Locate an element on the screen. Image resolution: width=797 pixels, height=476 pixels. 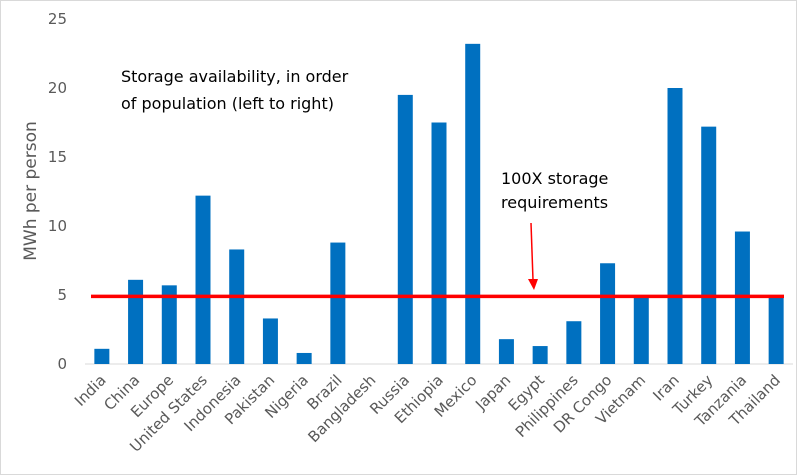
storage-annotation-line2: of population (left to right) is located at coordinates (227, 103).